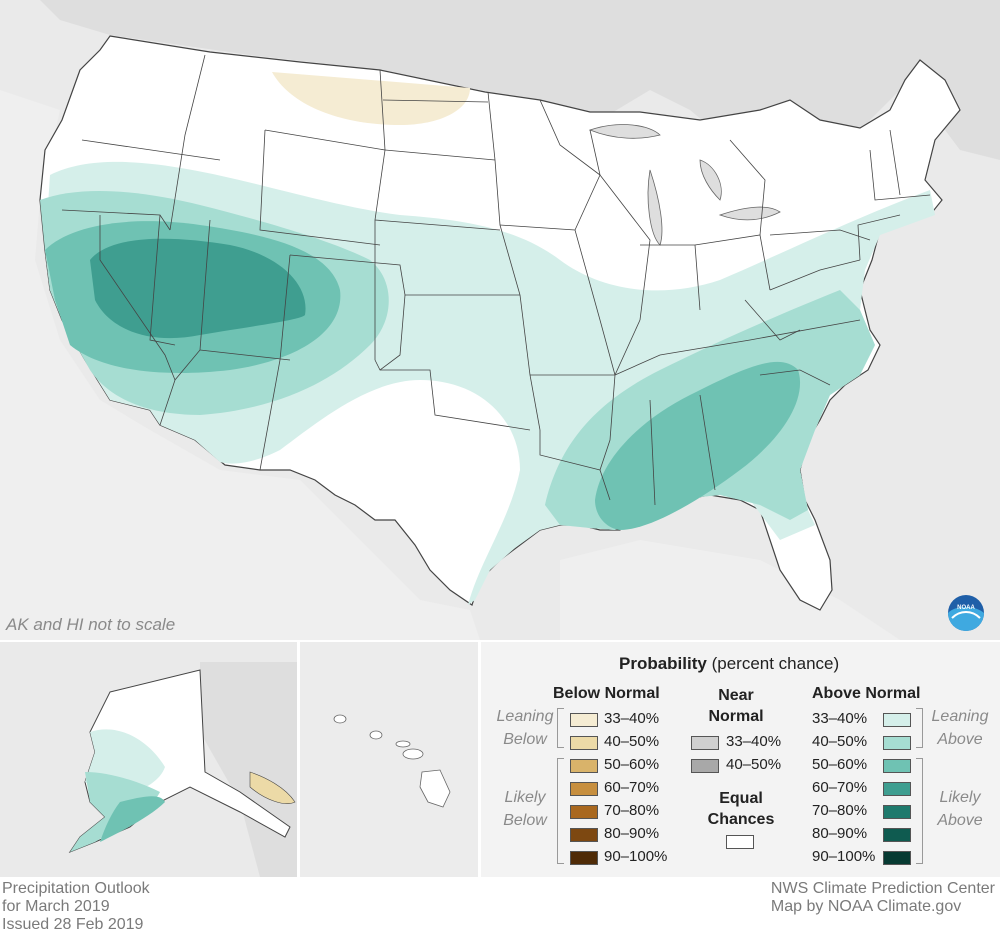 Image resolution: width=1000 pixels, height=938 pixels. What do you see at coordinates (525, 809) in the screenshot?
I see `likely-below-label: Likely Below` at bounding box center [525, 809].